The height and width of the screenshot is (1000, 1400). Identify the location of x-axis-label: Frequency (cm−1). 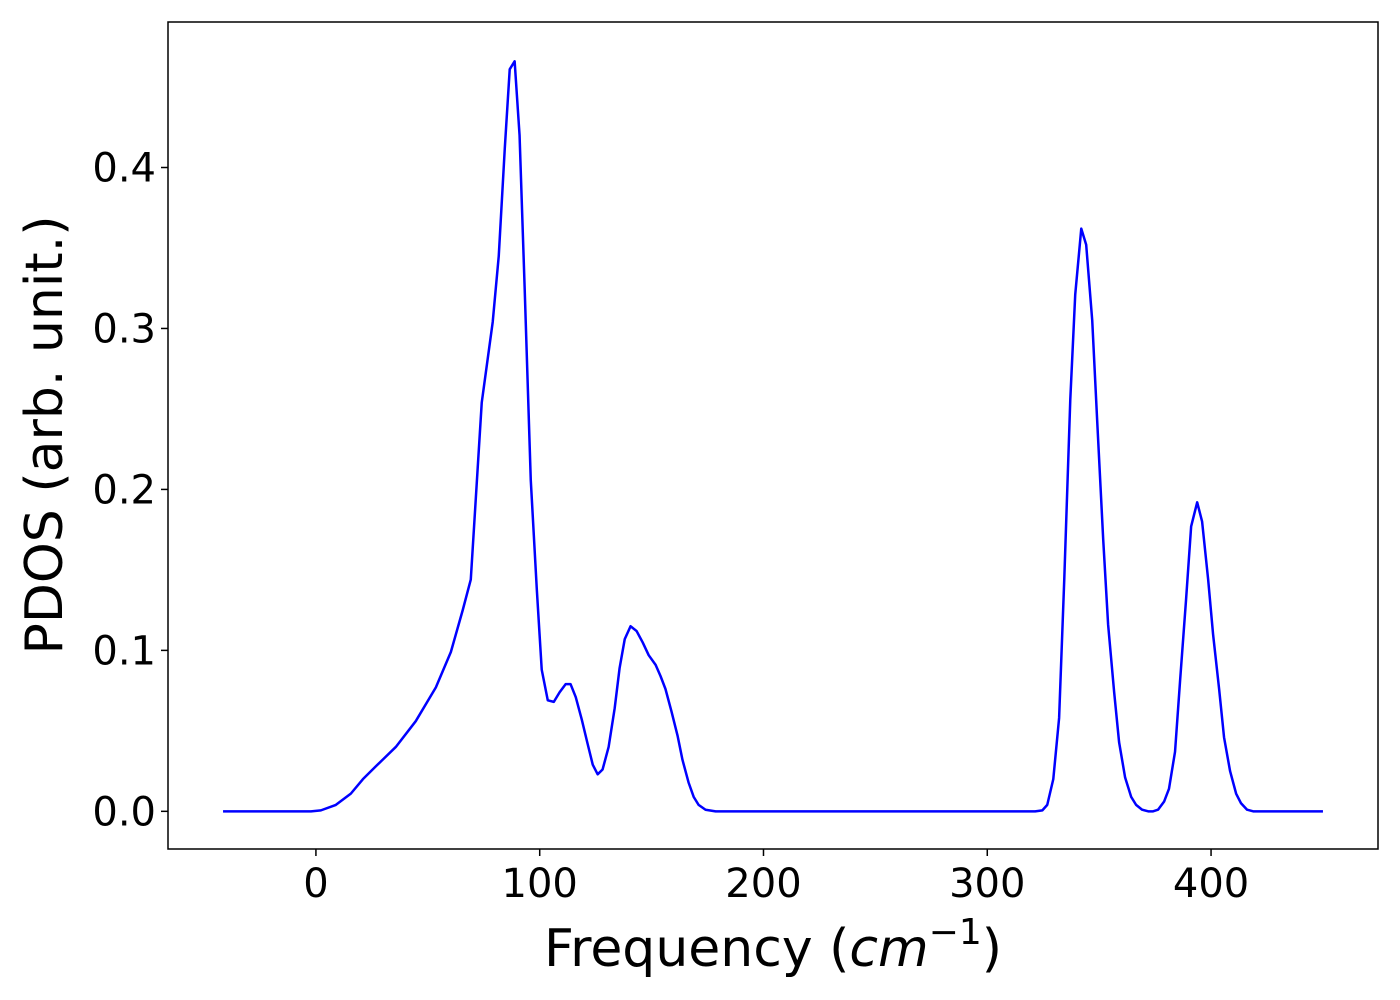
(773, 945).